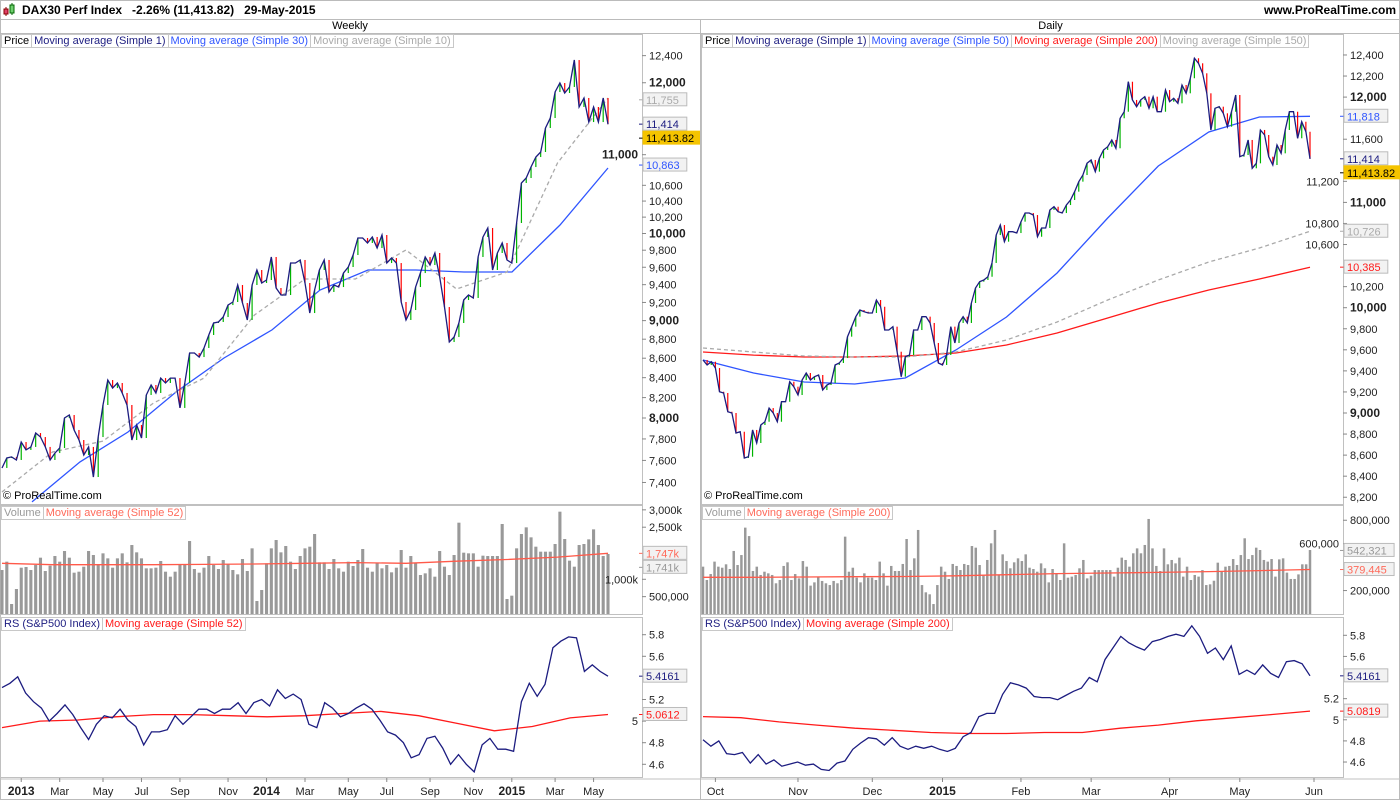 This screenshot has width=1400, height=800. I want to click on x-tick-label: Jul, so click(387, 792).